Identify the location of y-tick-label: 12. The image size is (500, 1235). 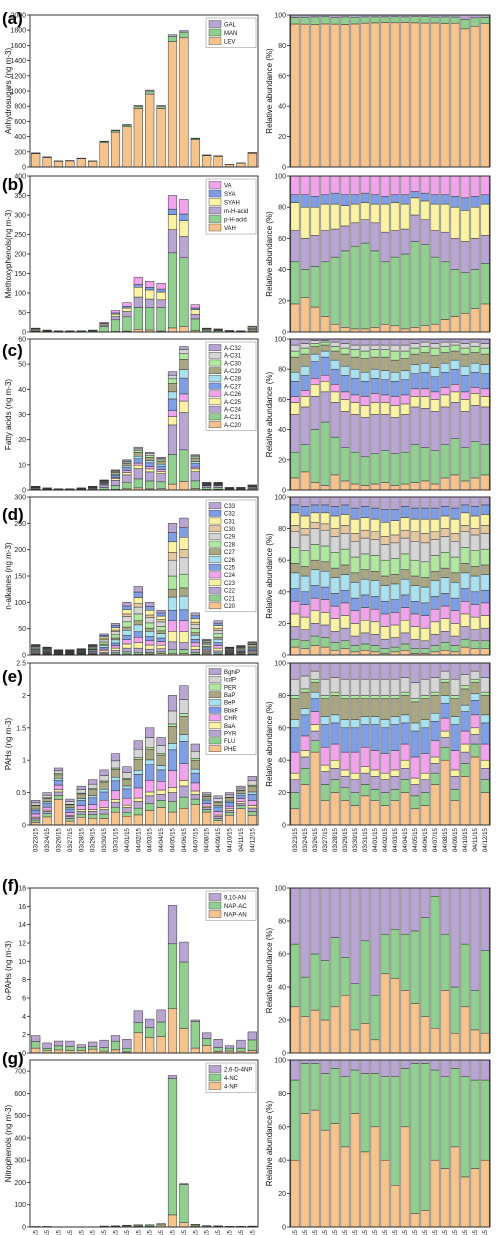
(22, 944).